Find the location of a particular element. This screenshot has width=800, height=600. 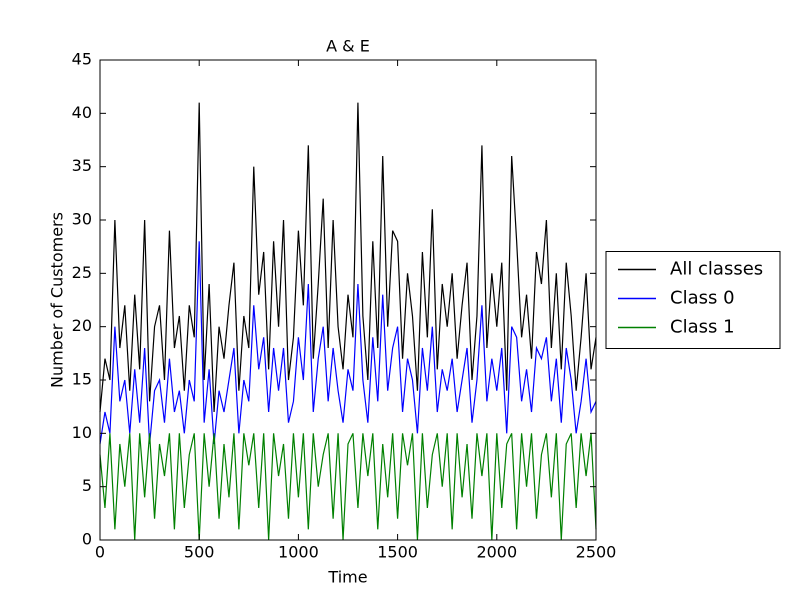

x-axis-label: Time is located at coordinates (347, 577).